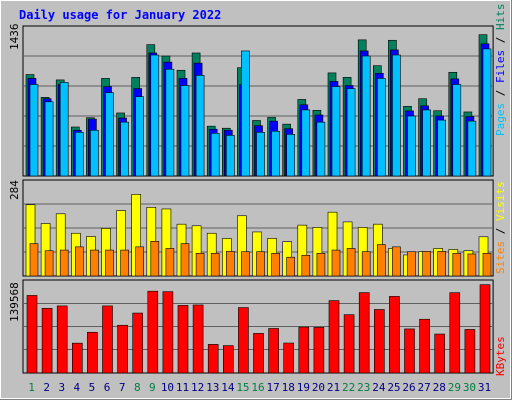 The width and height of the screenshot is (512, 400). What do you see at coordinates (500, 257) in the screenshot?
I see `legend-sites: Sites` at bounding box center [500, 257].